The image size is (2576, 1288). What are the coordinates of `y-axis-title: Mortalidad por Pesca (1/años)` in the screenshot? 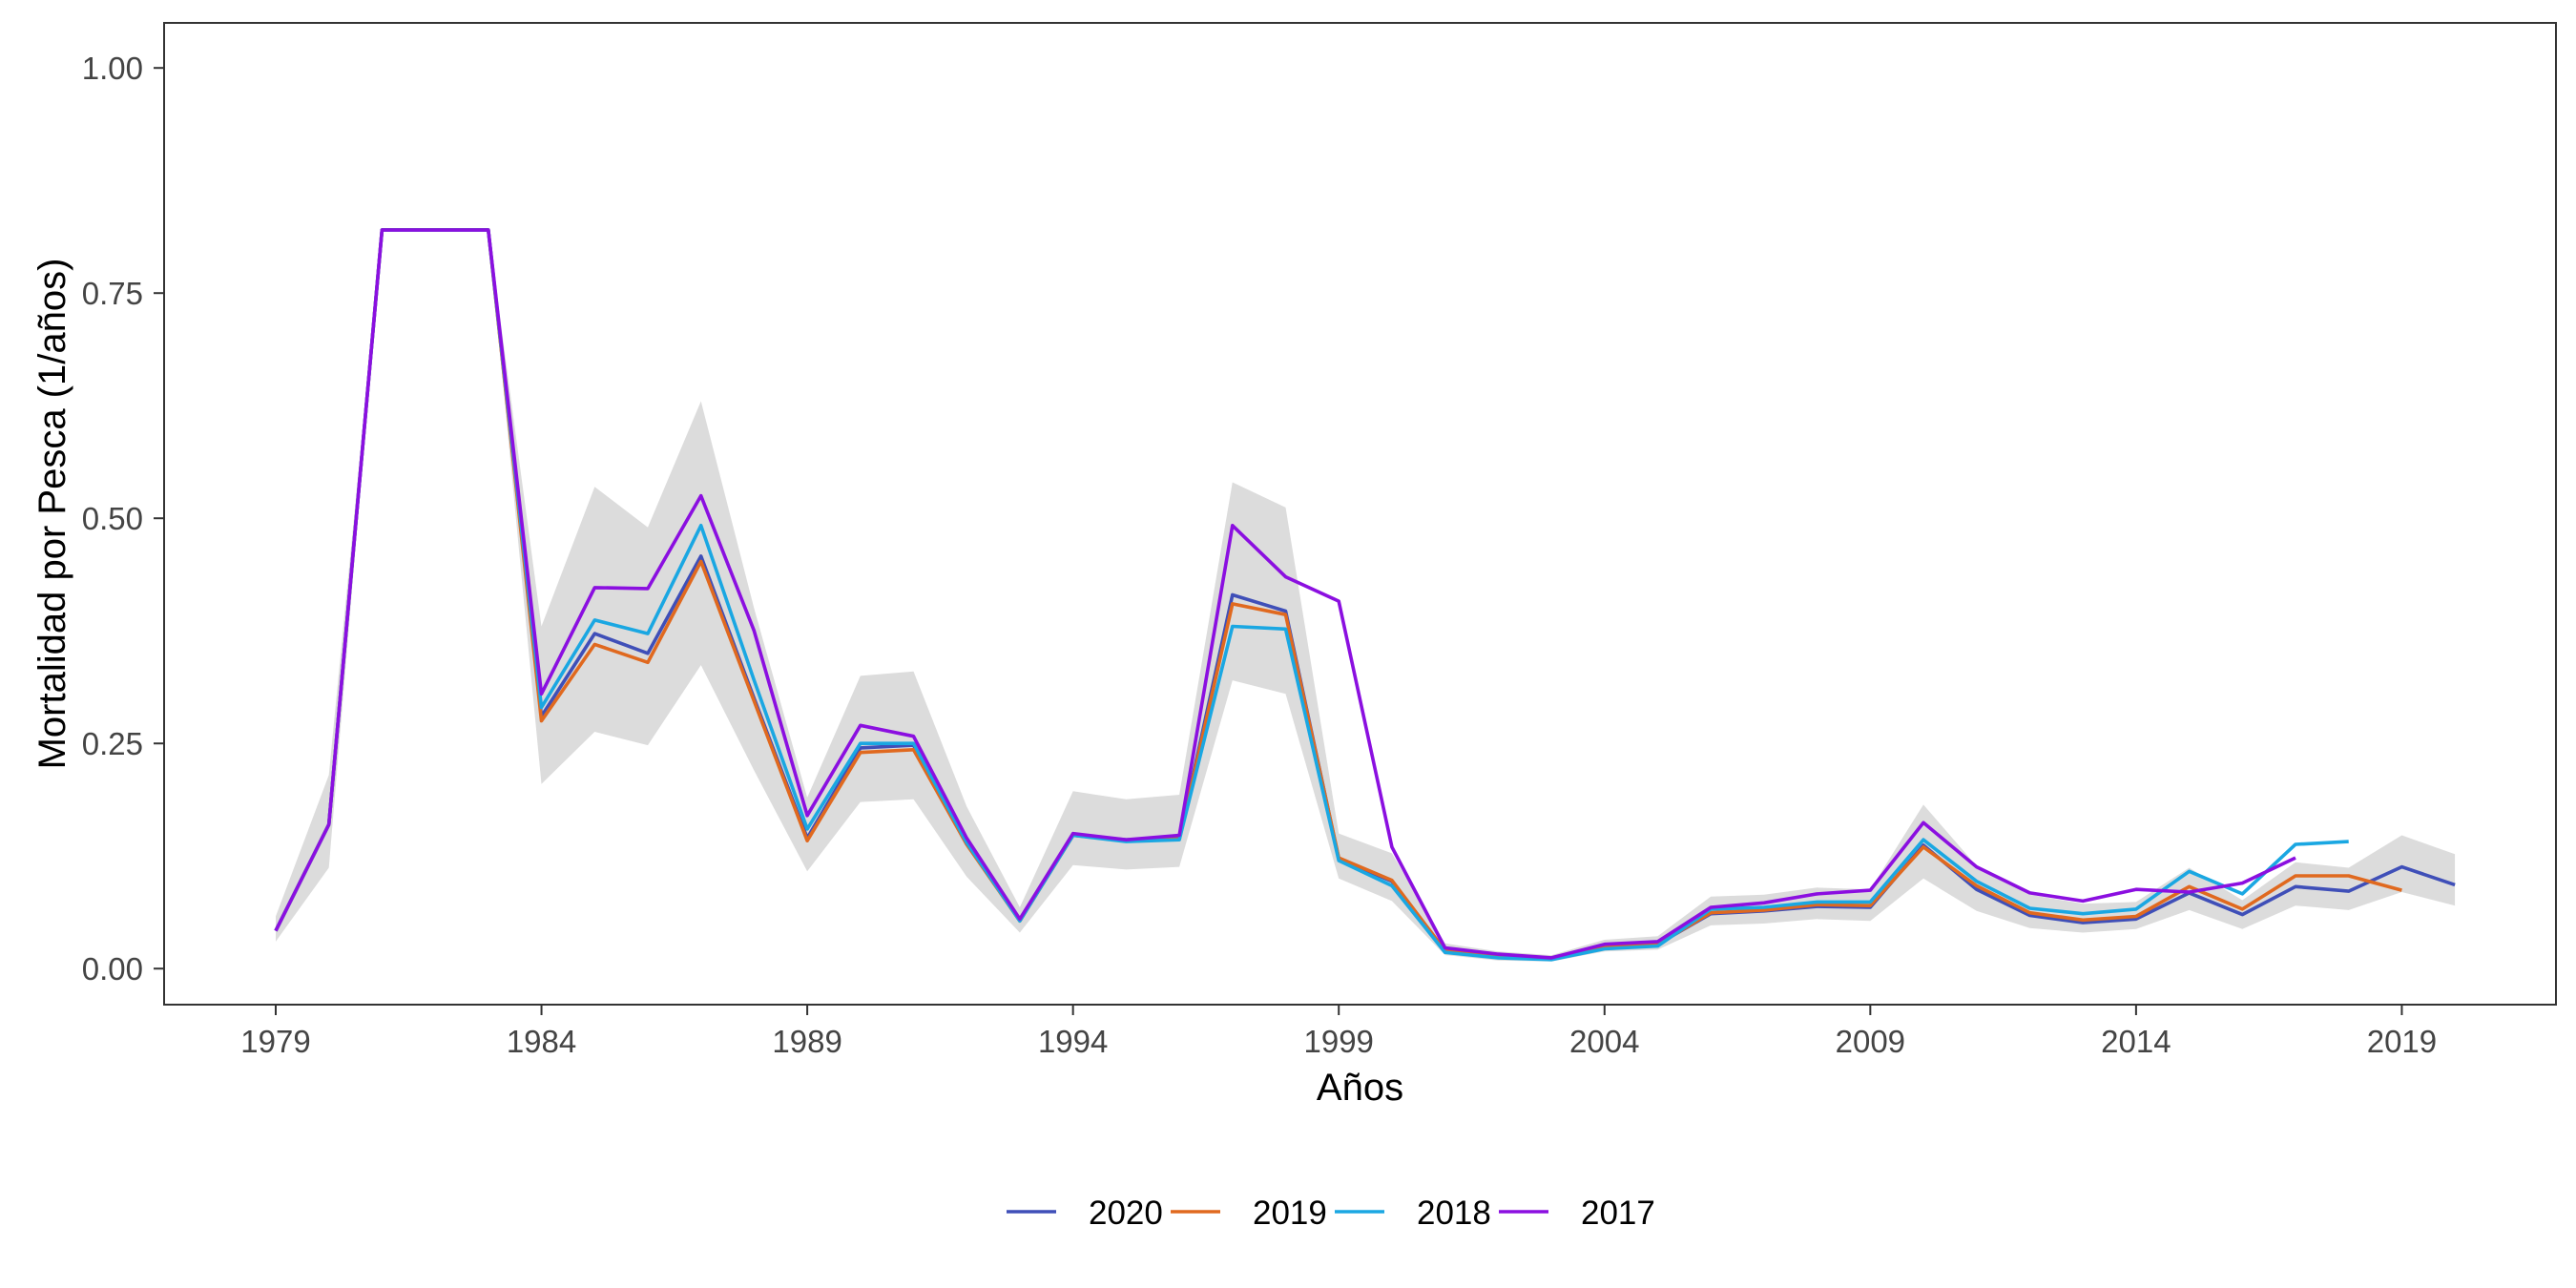 It's located at (52, 514).